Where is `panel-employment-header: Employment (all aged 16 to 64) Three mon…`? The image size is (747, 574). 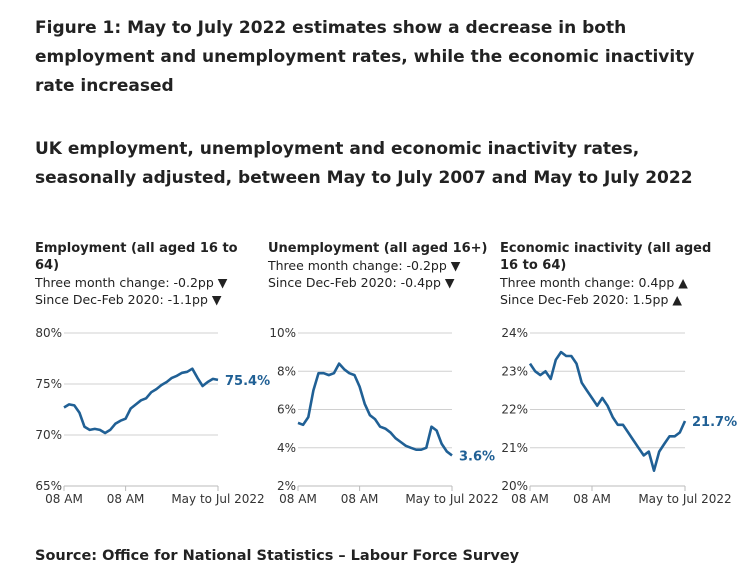
panel-employment-header: Employment (all aged 16 to 64) Three mon… is located at coordinates (145, 274).